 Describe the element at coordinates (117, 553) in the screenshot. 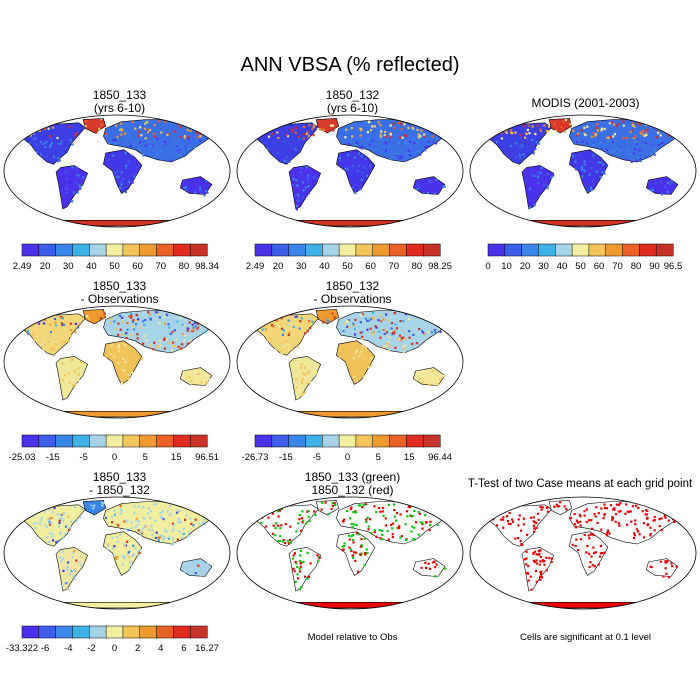

I see `map-frame-p31` at that location.